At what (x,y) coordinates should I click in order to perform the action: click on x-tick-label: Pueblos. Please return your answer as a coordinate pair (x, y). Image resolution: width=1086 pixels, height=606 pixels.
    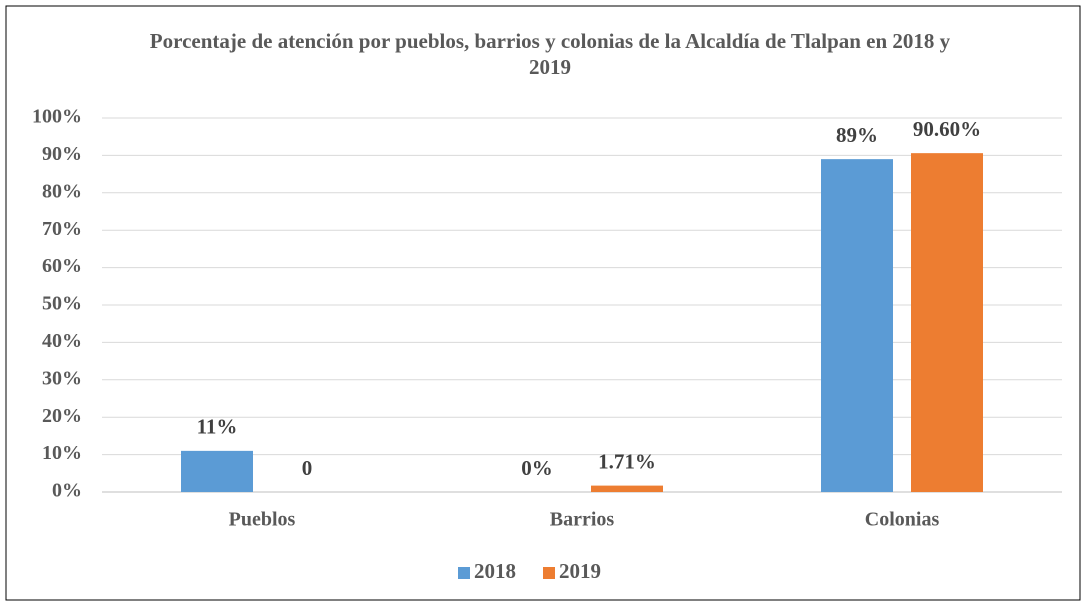
    Looking at the image, I should click on (262, 520).